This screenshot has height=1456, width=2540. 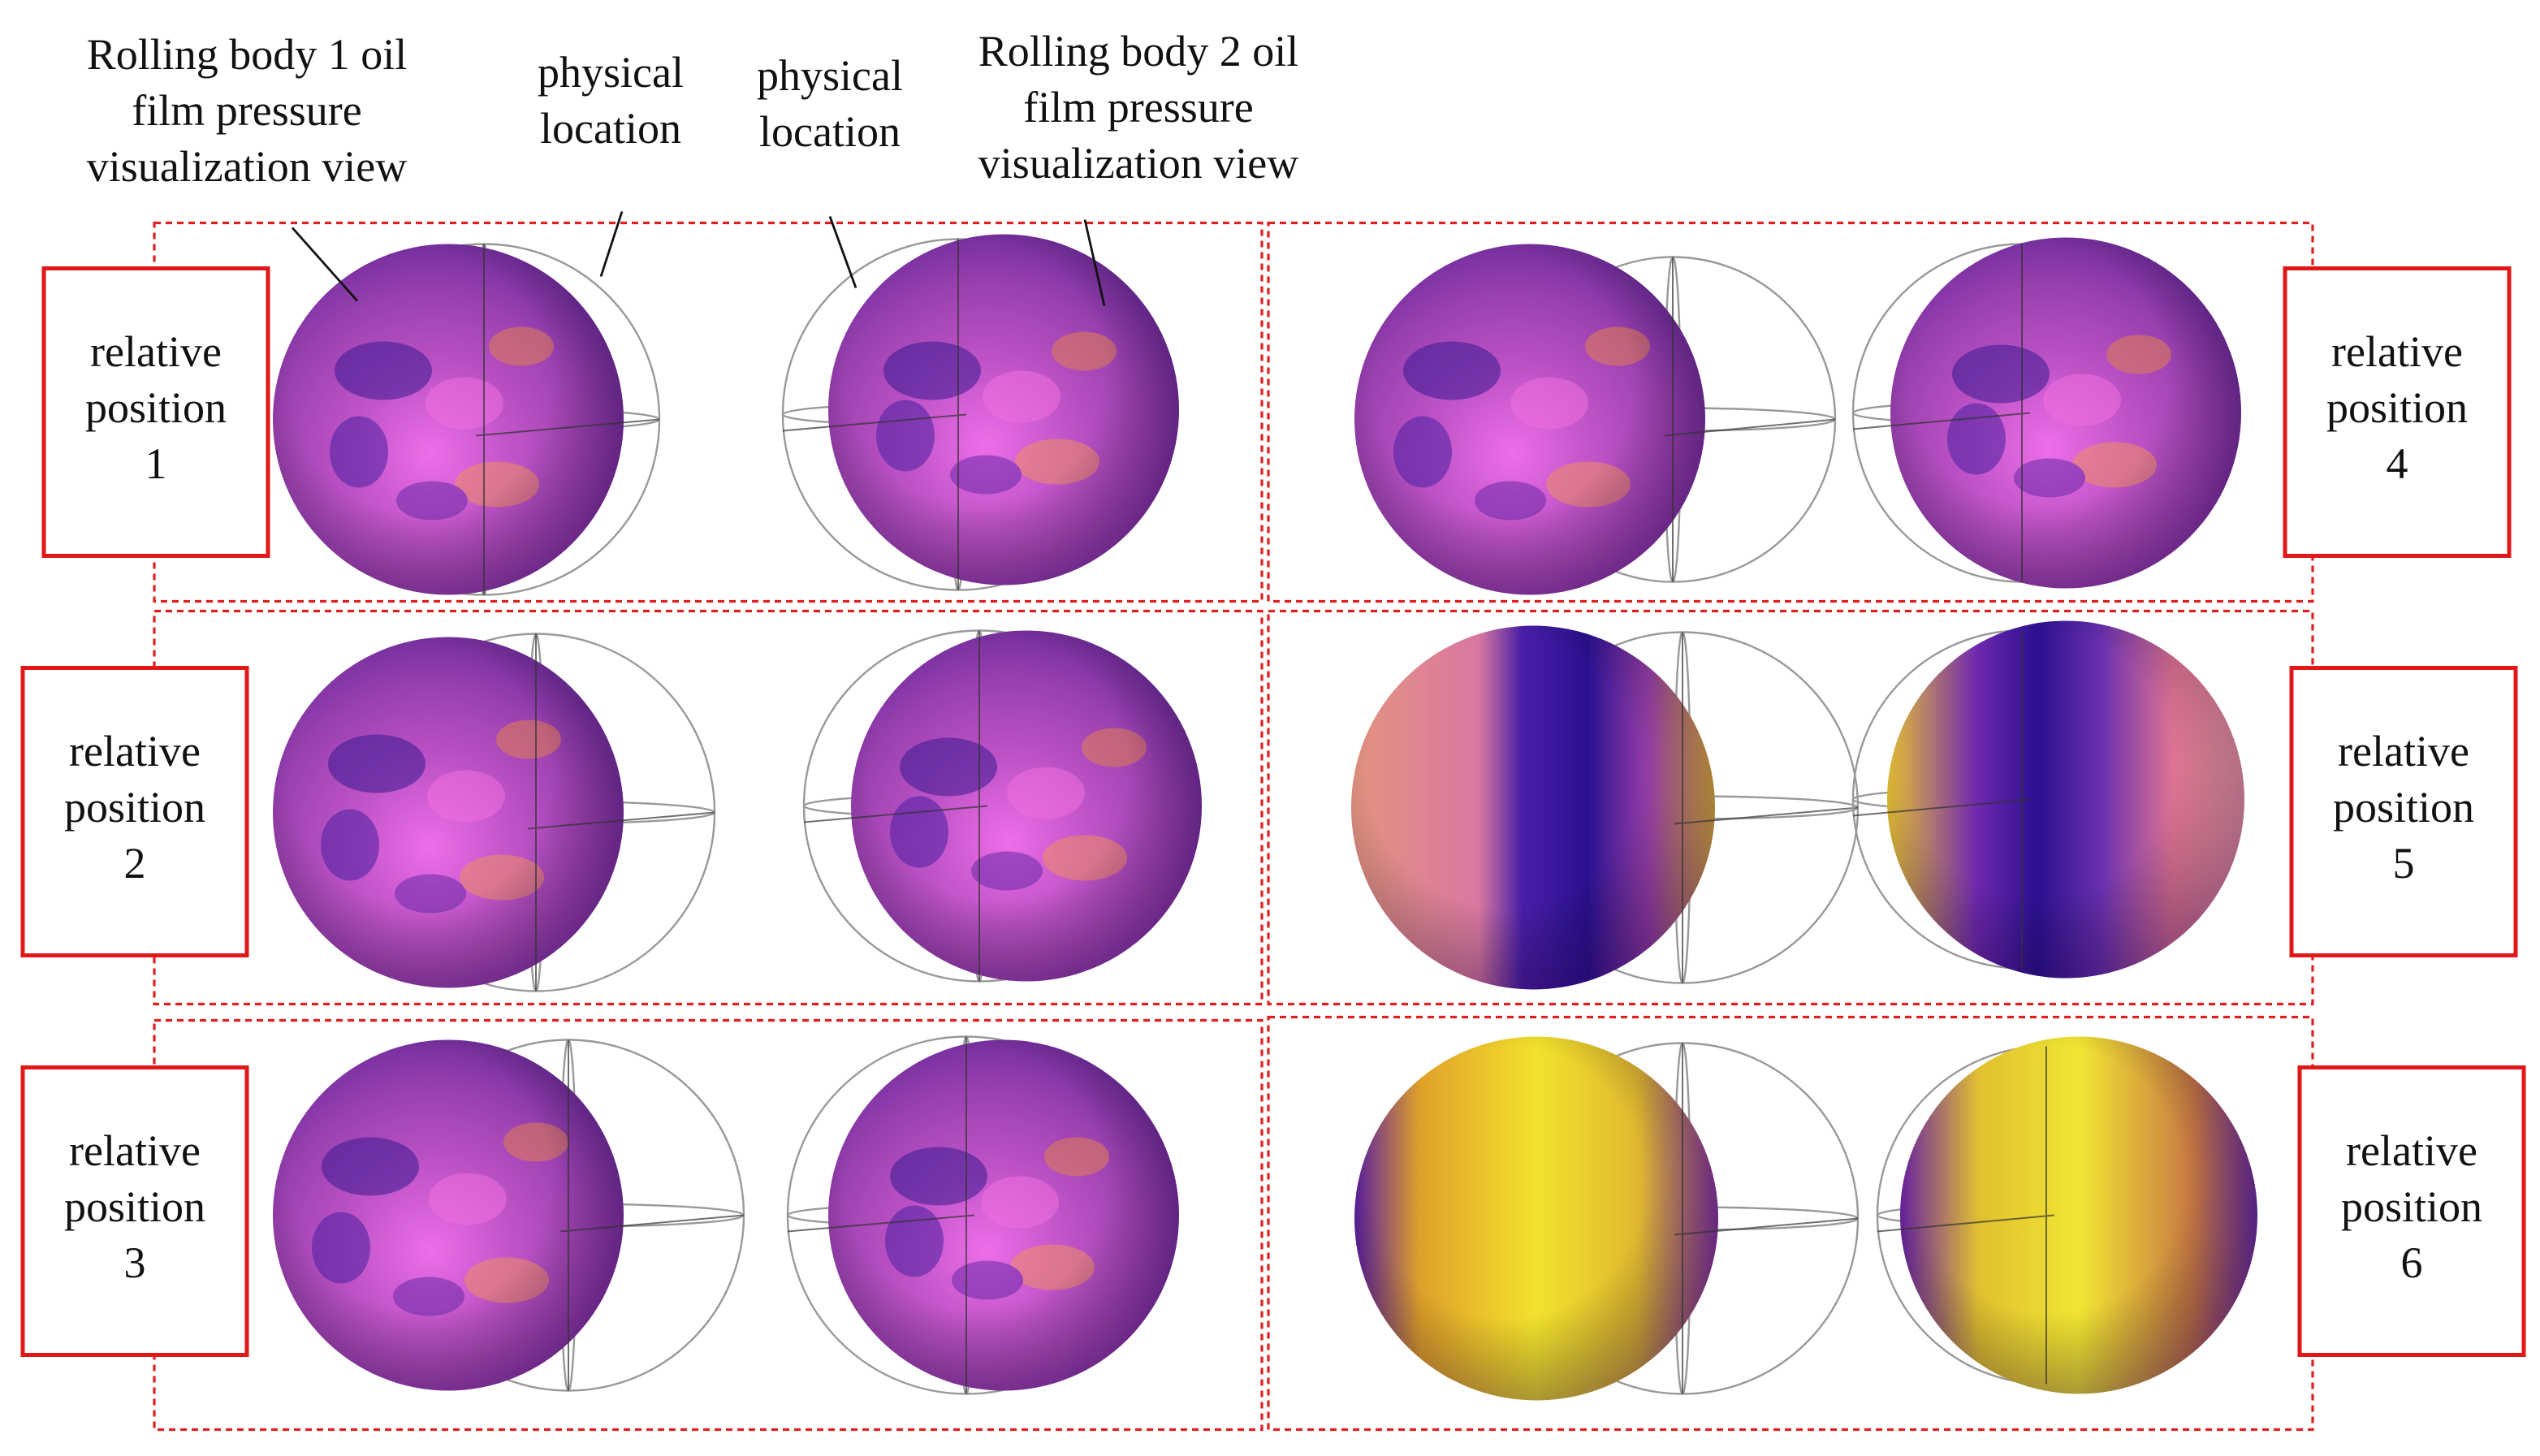 I want to click on position-text: 3, so click(x=135, y=1262).